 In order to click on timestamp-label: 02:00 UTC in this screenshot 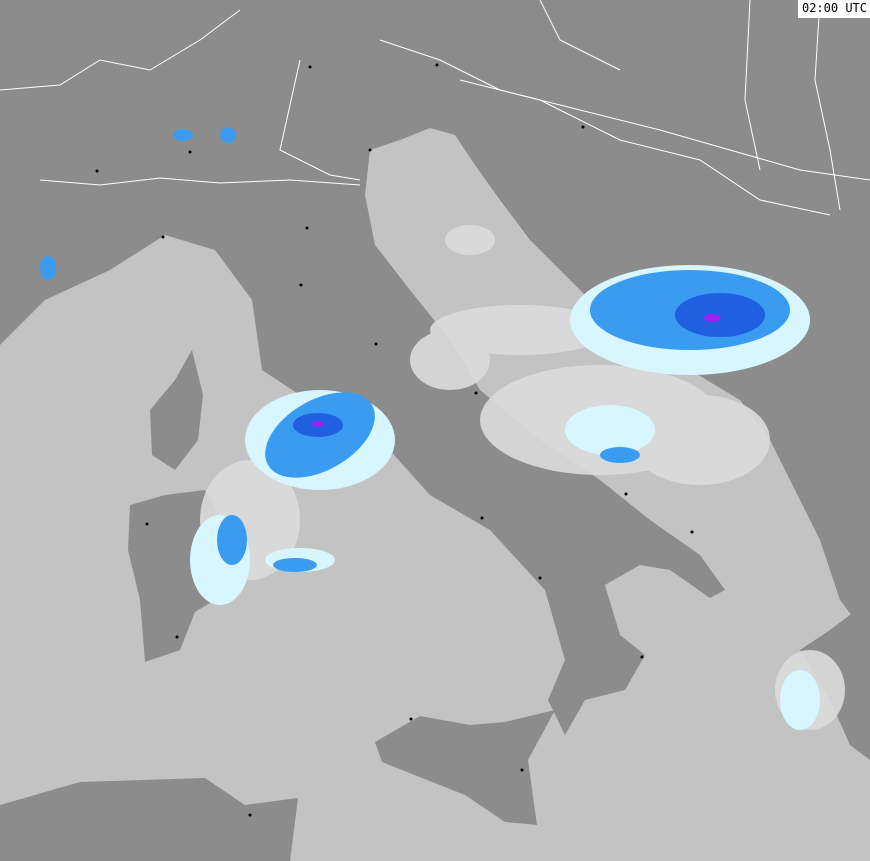, I will do `click(833, 9)`.